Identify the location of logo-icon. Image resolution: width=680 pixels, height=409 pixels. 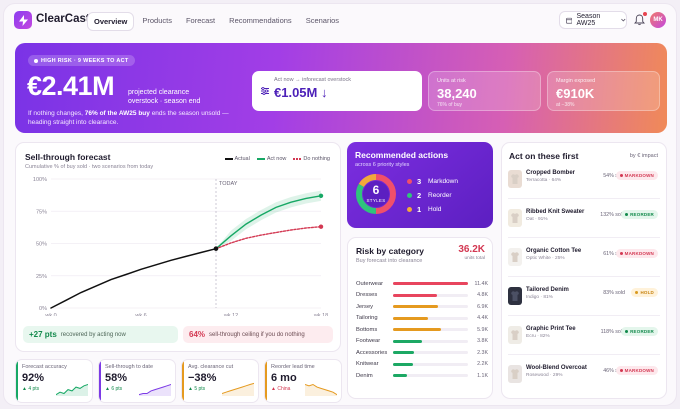
(23, 20).